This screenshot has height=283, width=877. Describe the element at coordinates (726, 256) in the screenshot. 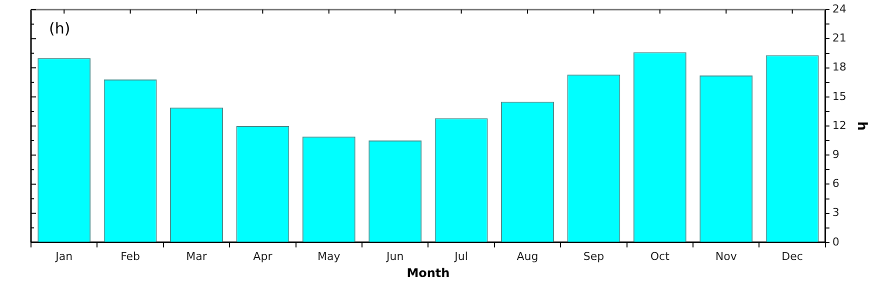

I see `x-tick-label: Nov` at that location.